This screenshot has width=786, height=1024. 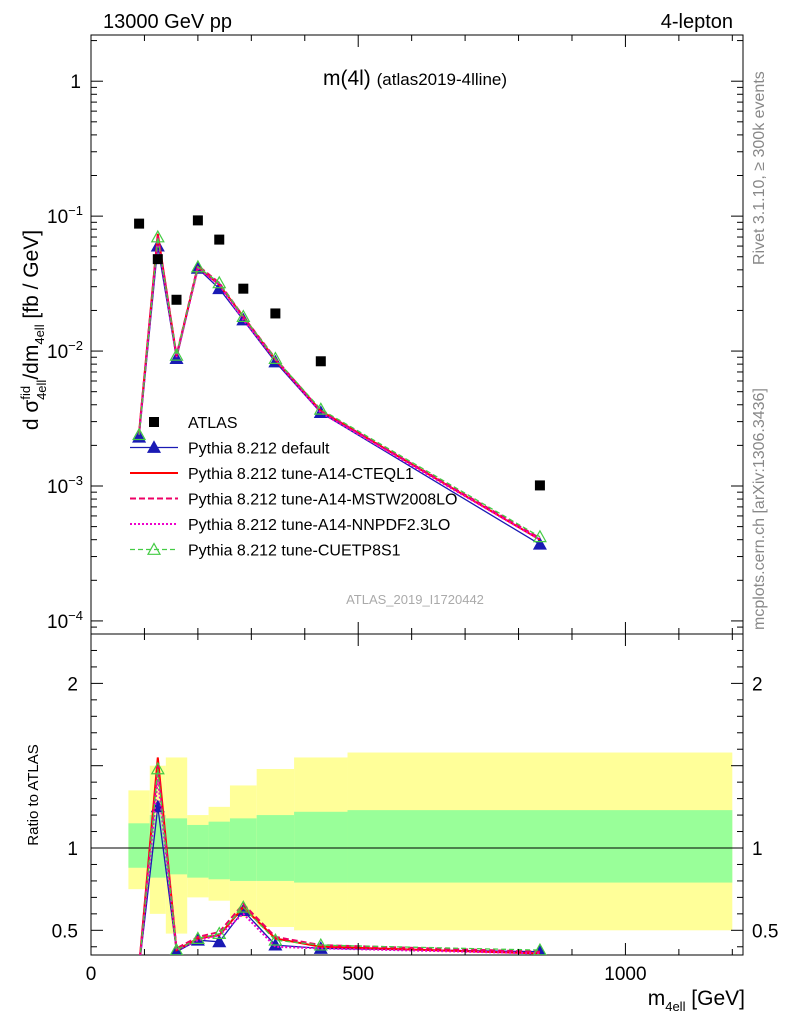 I want to click on ratio-y-axis-label: Ratio to ATLAS, so click(x=33, y=794).